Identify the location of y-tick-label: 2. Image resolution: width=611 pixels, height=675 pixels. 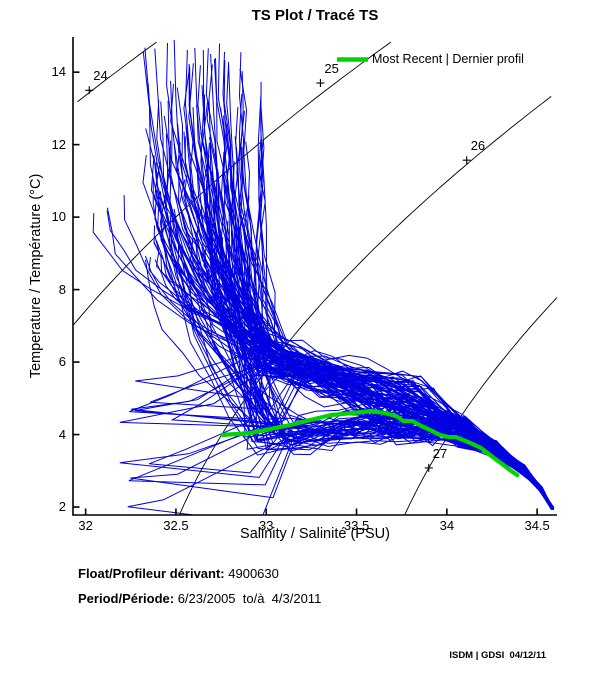
(62, 507).